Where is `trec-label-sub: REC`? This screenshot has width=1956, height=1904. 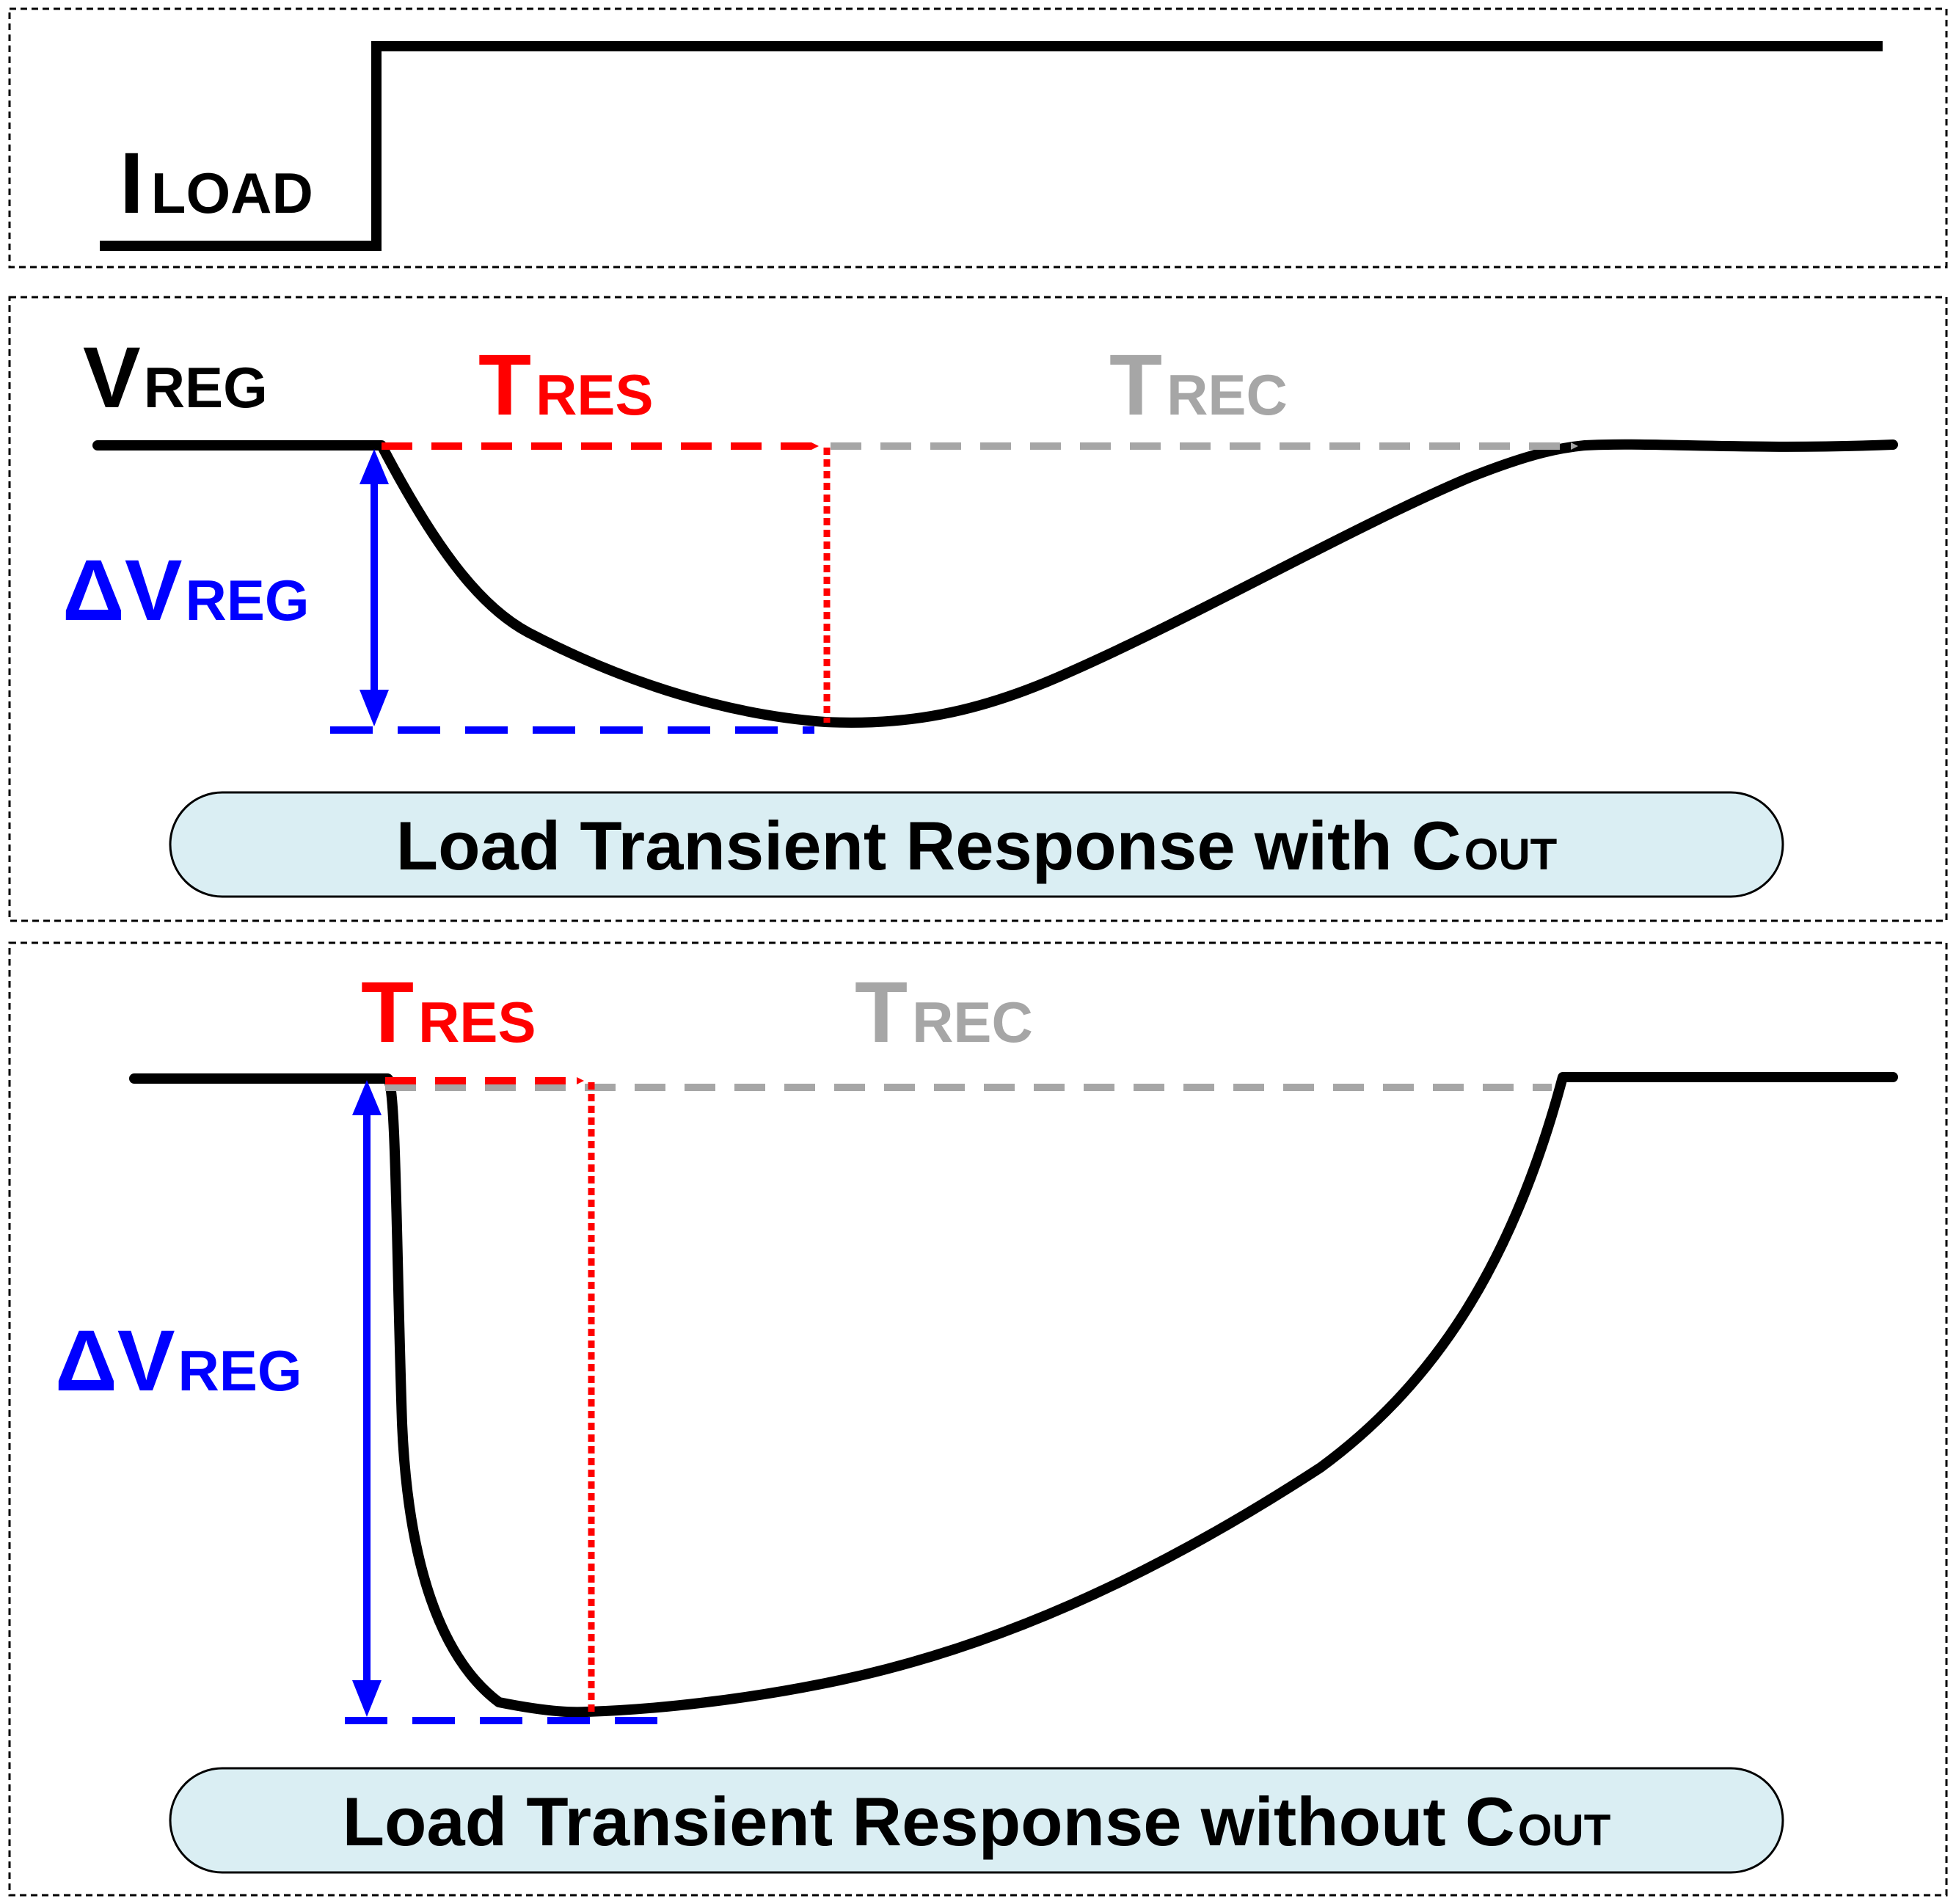 trec-label-sub: REC is located at coordinates (1227, 395).